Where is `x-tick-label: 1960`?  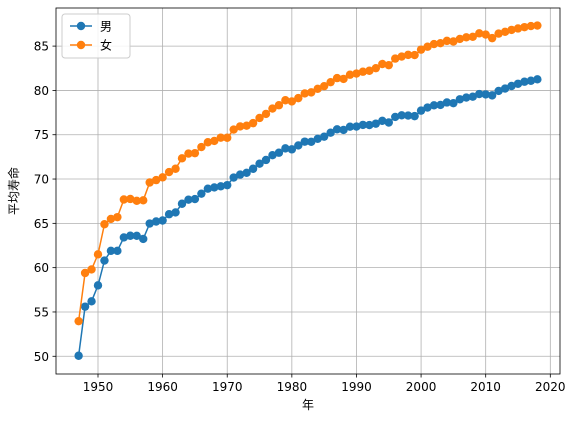 x-tick-label: 1960 is located at coordinates (162, 387).